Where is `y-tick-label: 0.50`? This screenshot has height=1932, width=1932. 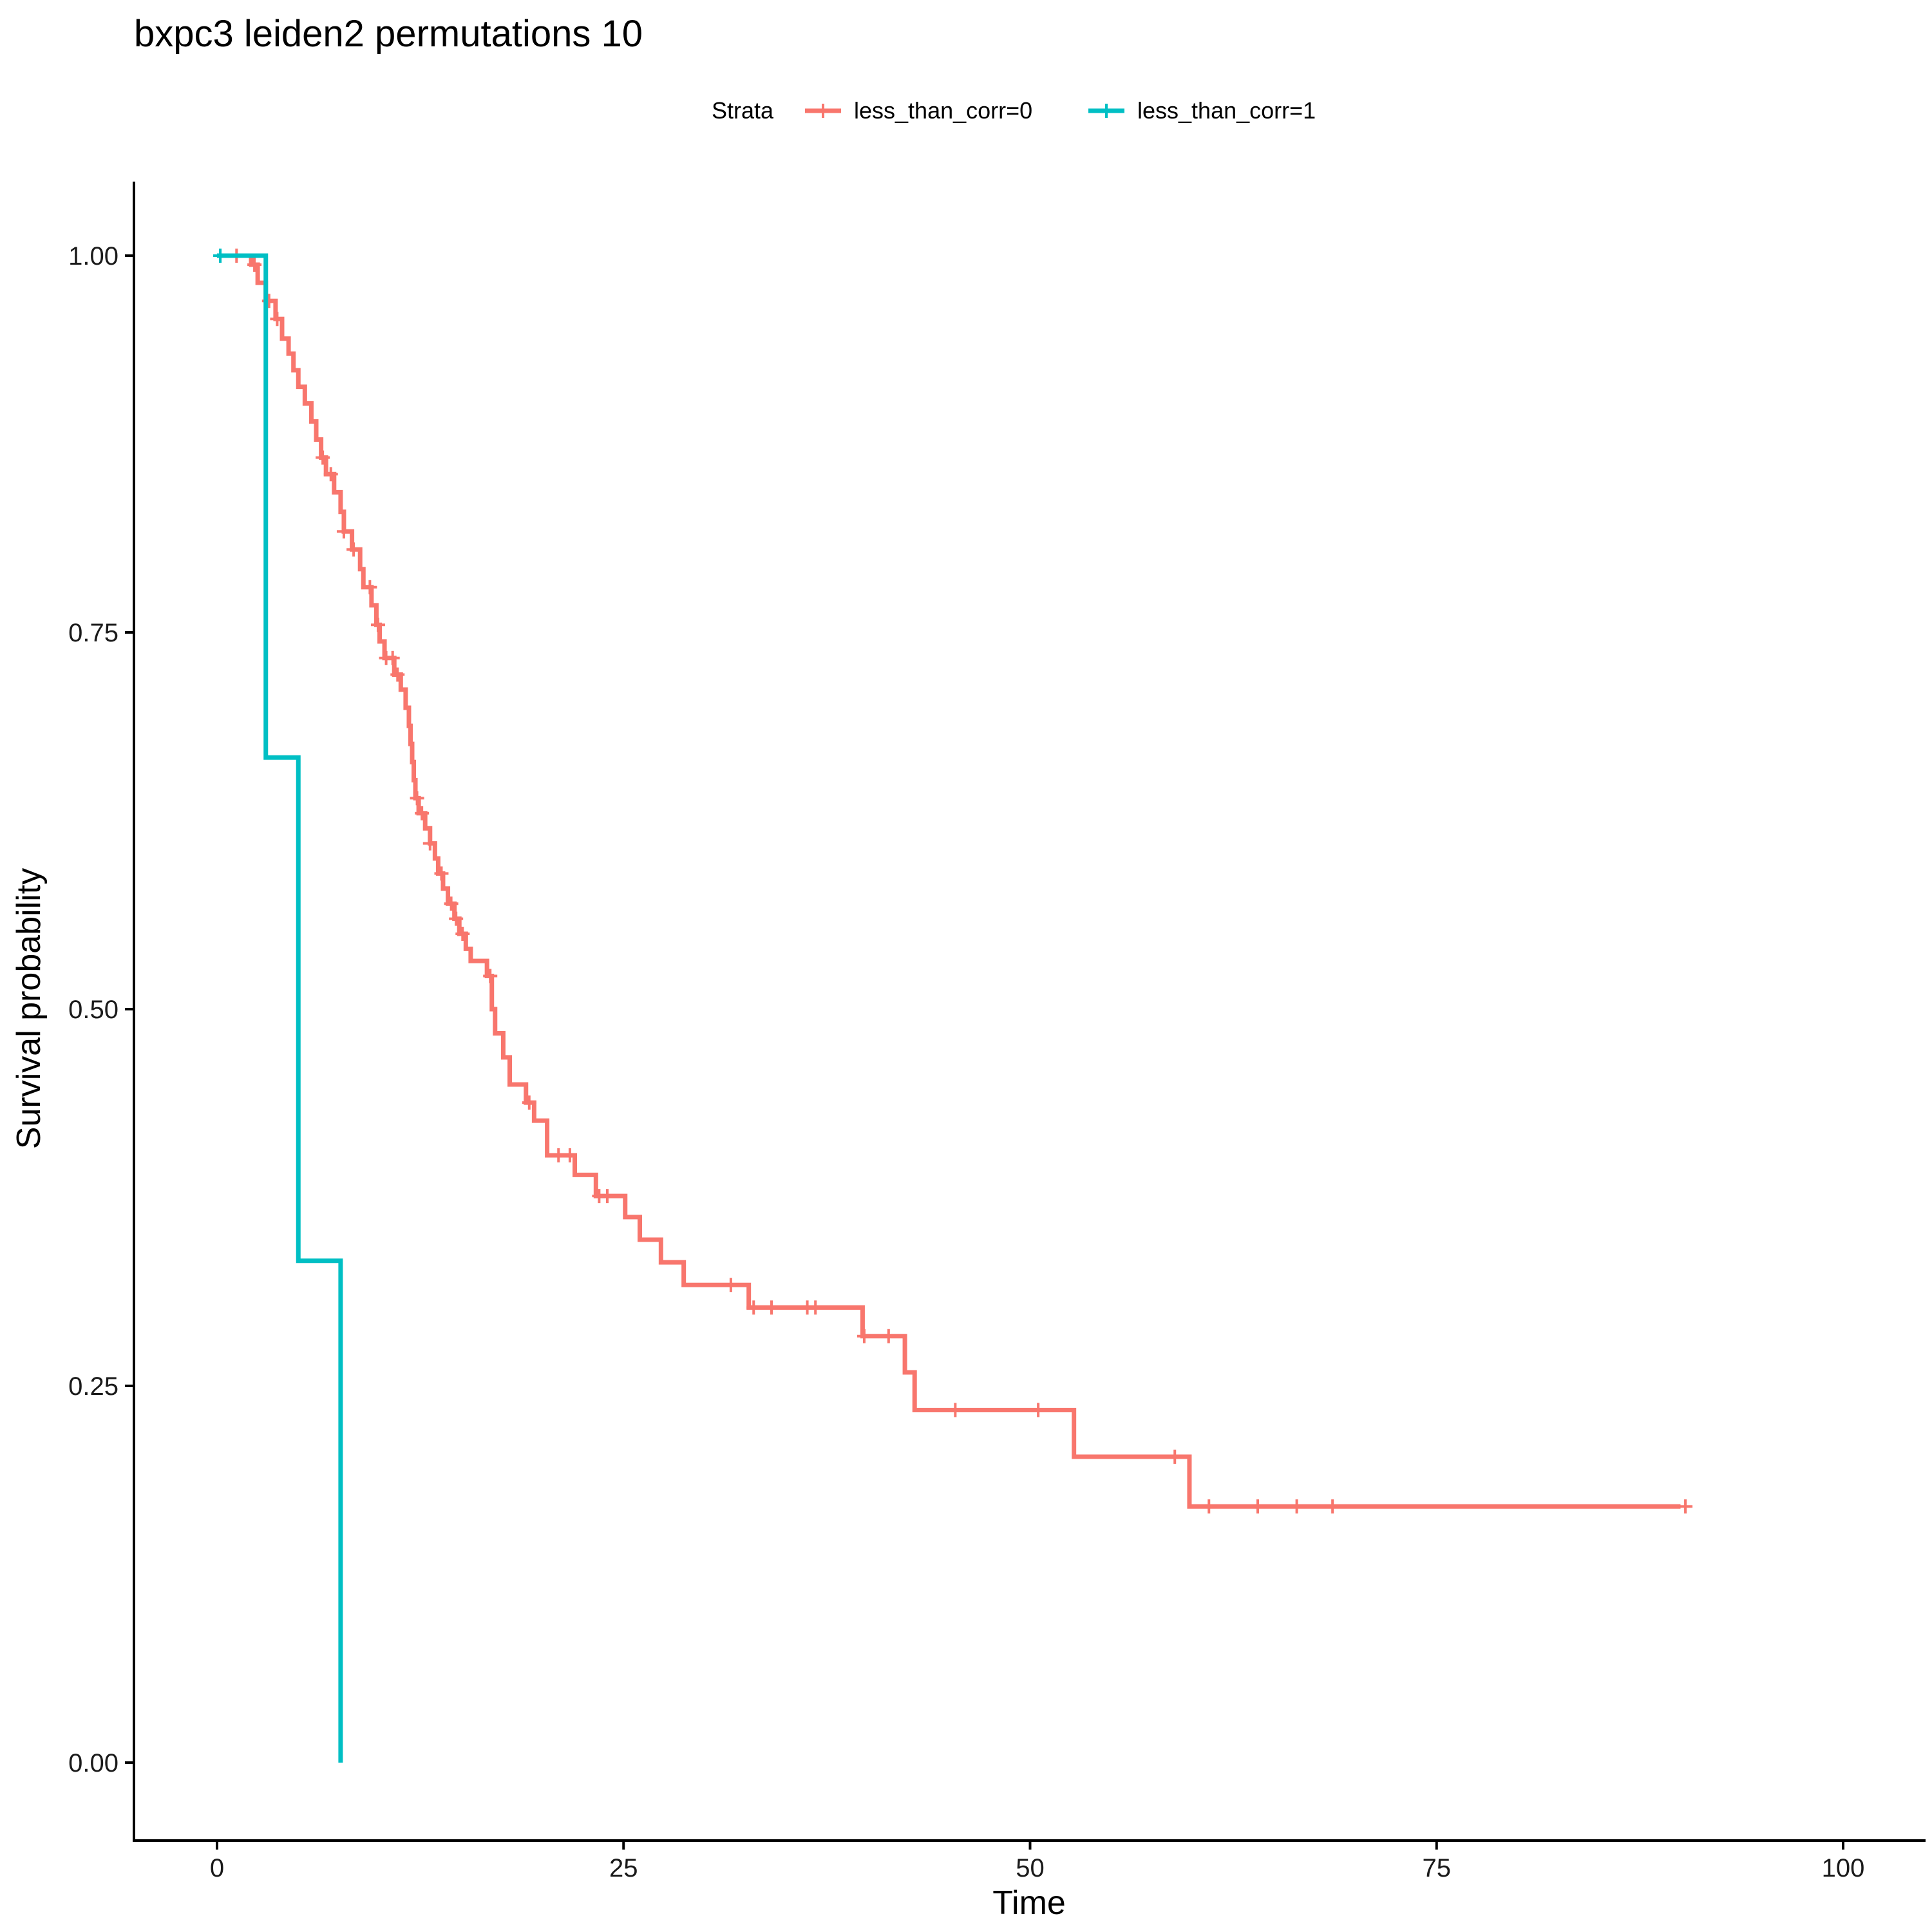 y-tick-label: 0.50 is located at coordinates (93, 1010).